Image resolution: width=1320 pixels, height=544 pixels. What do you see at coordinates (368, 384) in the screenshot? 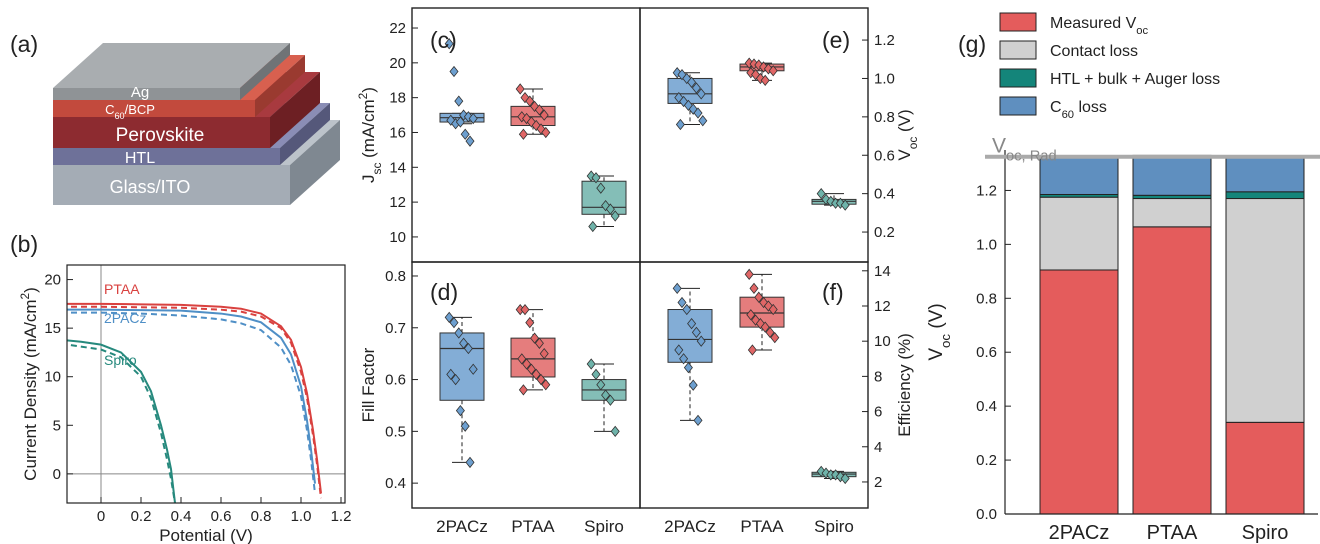
I see `y-axis-label: Fill Factor` at bounding box center [368, 384].